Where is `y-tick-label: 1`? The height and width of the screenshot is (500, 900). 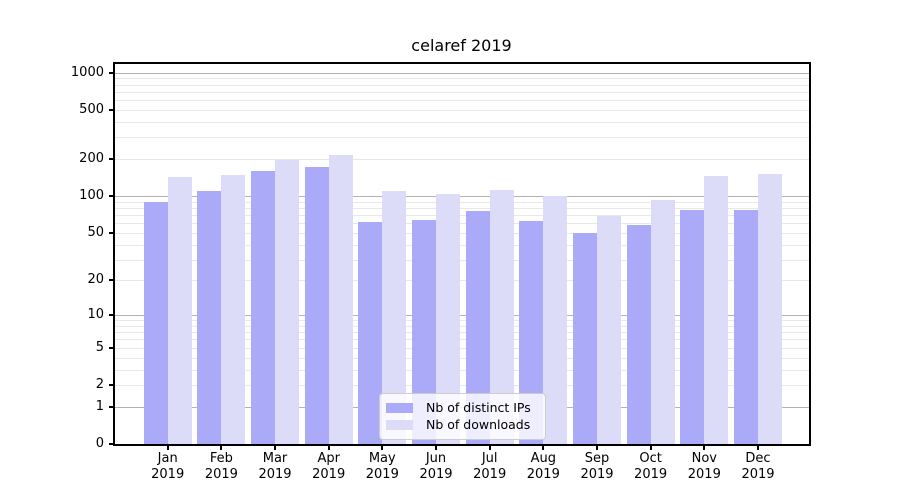
y-tick-label: 1 is located at coordinates (99, 406).